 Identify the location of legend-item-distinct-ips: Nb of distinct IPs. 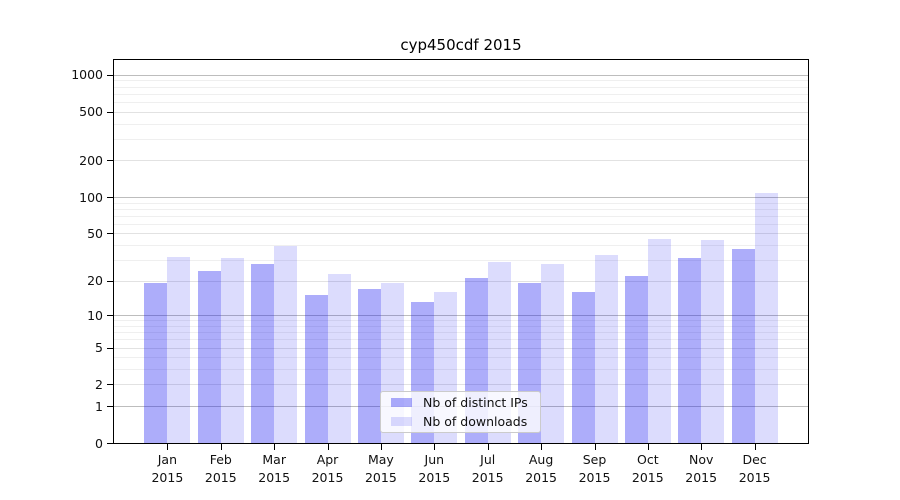
(460, 402).